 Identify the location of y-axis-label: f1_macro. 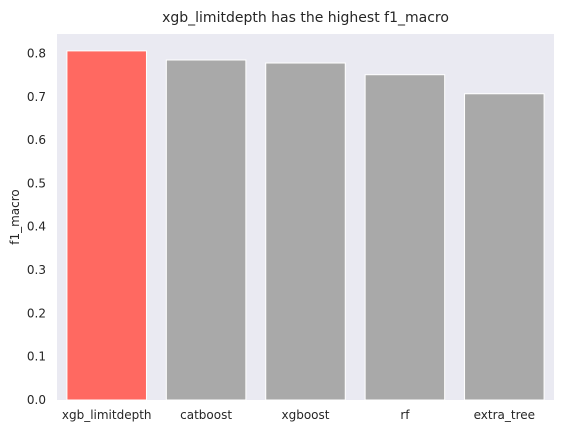
(15, 217).